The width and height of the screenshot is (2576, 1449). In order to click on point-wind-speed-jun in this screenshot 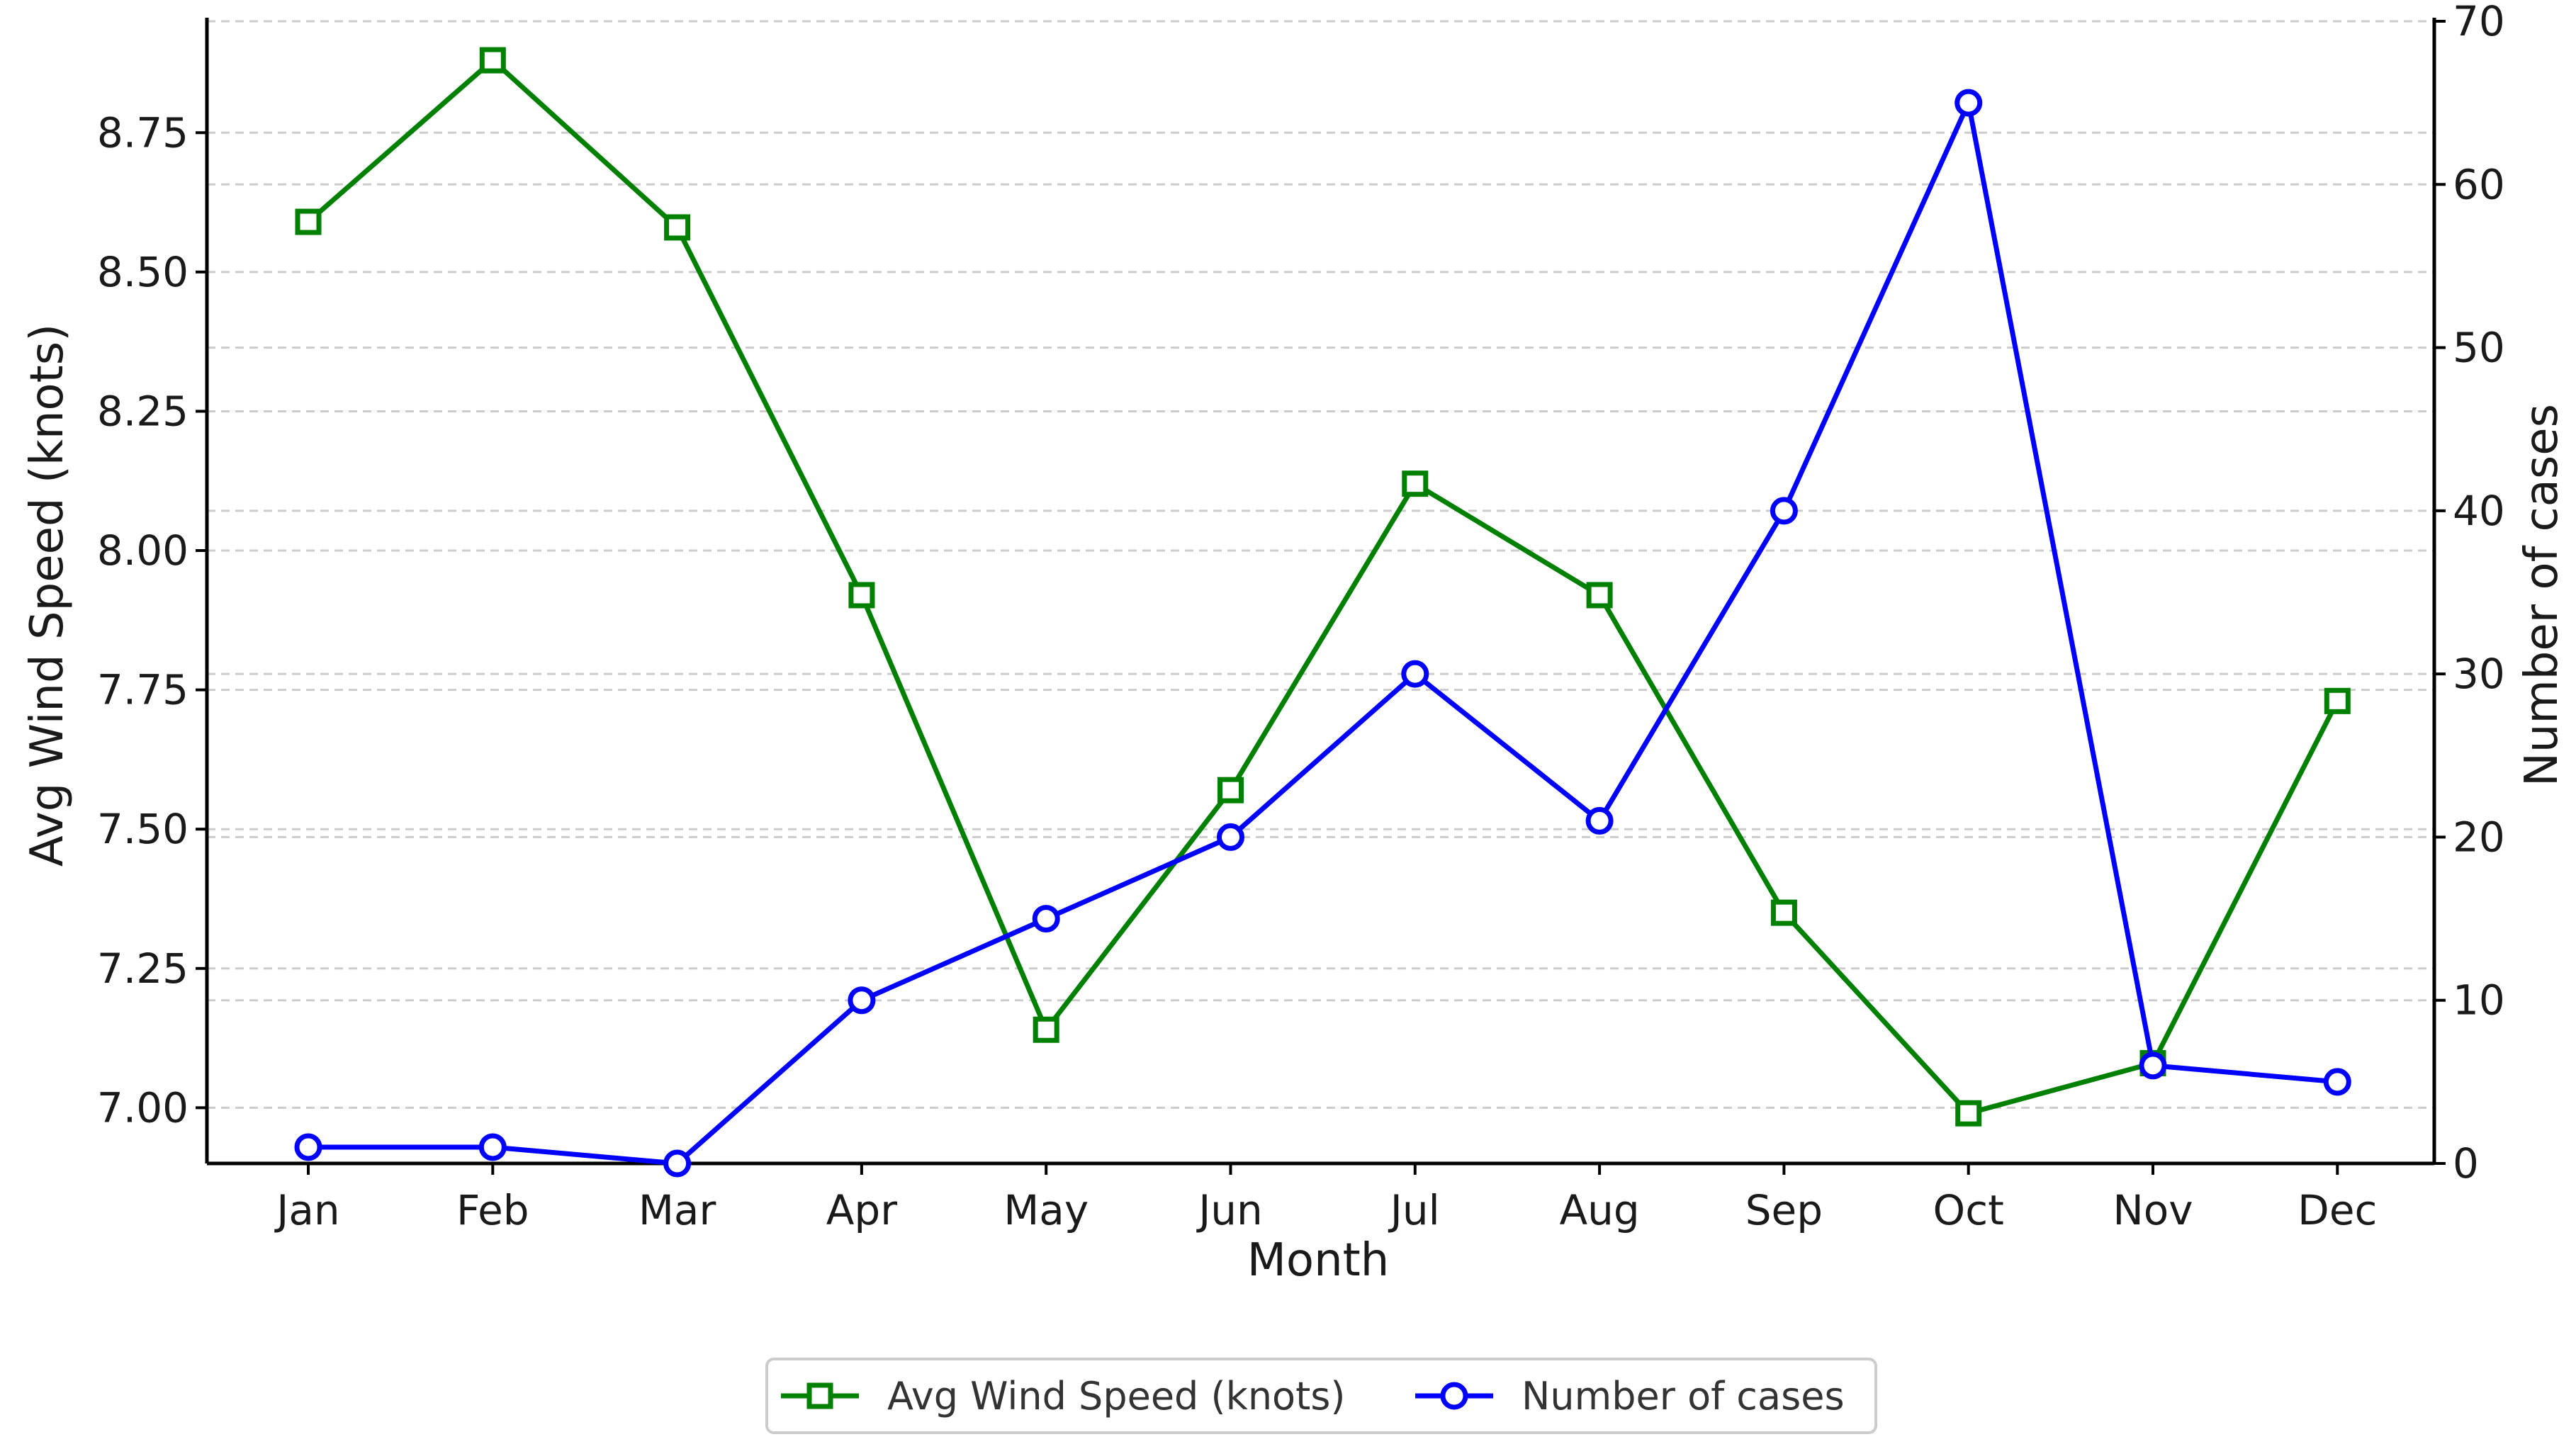, I will do `click(1230, 790)`.